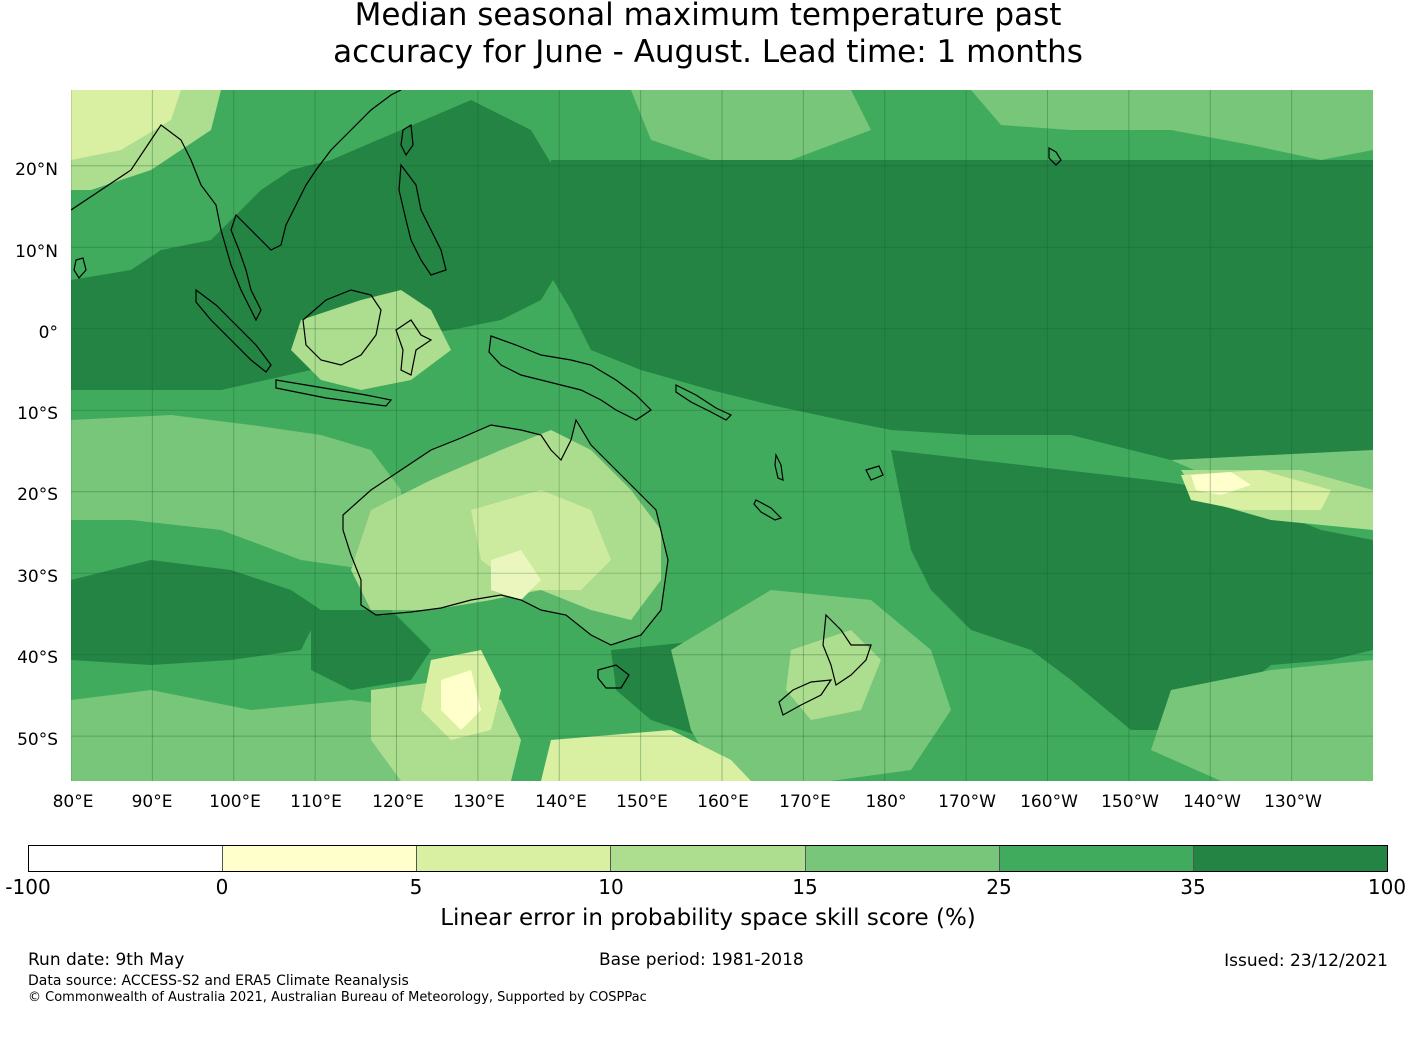 This screenshot has height=1050, width=1416. I want to click on lon-label-110e: 110°E, so click(316, 802).